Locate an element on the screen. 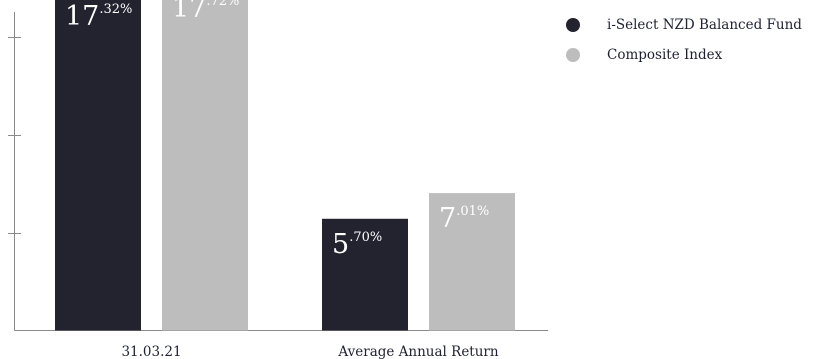 Image resolution: width=822 pixels, height=359 pixels. legend-item-fund: i-Select NZD Balanced Fund is located at coordinates (684, 25).